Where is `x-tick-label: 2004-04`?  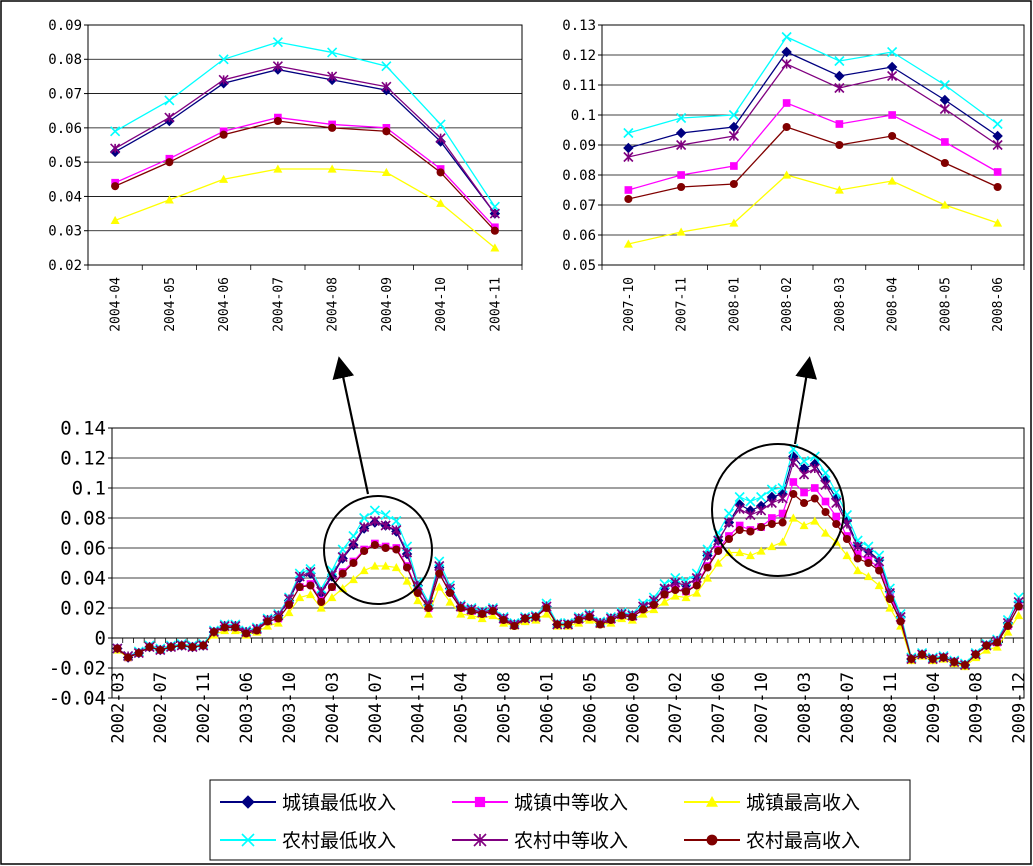 x-tick-label: 2004-04 is located at coordinates (116, 304).